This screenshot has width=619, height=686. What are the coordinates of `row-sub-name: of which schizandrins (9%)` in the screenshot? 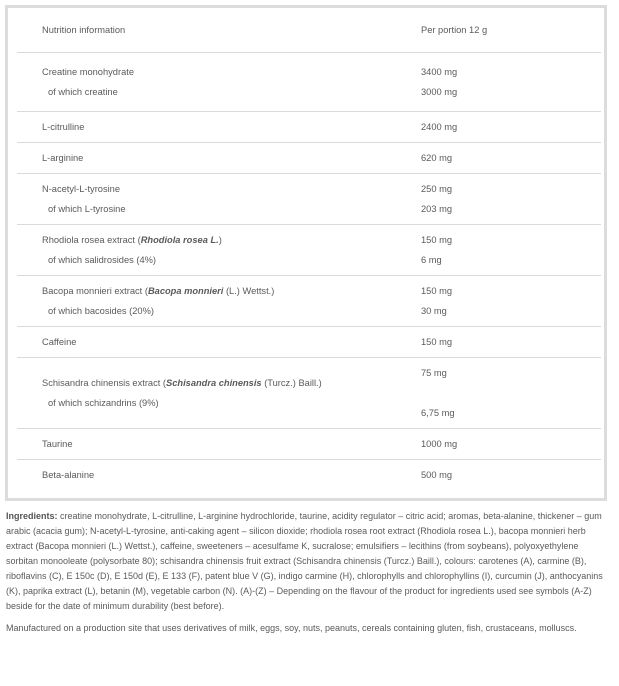 It's located at (103, 403).